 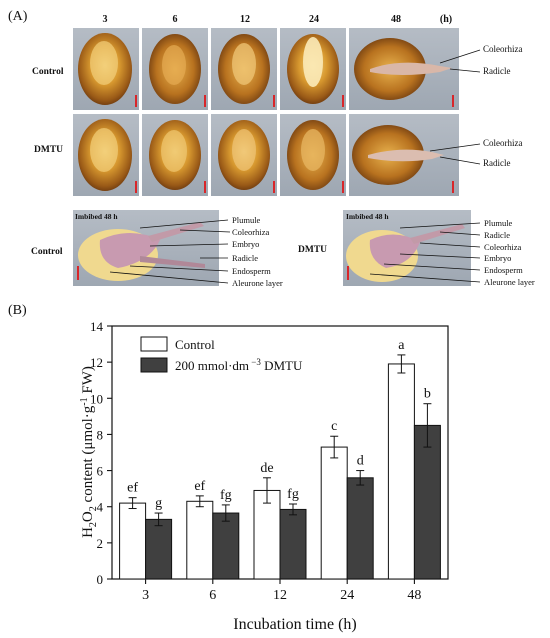 What do you see at coordinates (497, 235) in the screenshot?
I see `section-dmtu-radicle: Radicle` at bounding box center [497, 235].